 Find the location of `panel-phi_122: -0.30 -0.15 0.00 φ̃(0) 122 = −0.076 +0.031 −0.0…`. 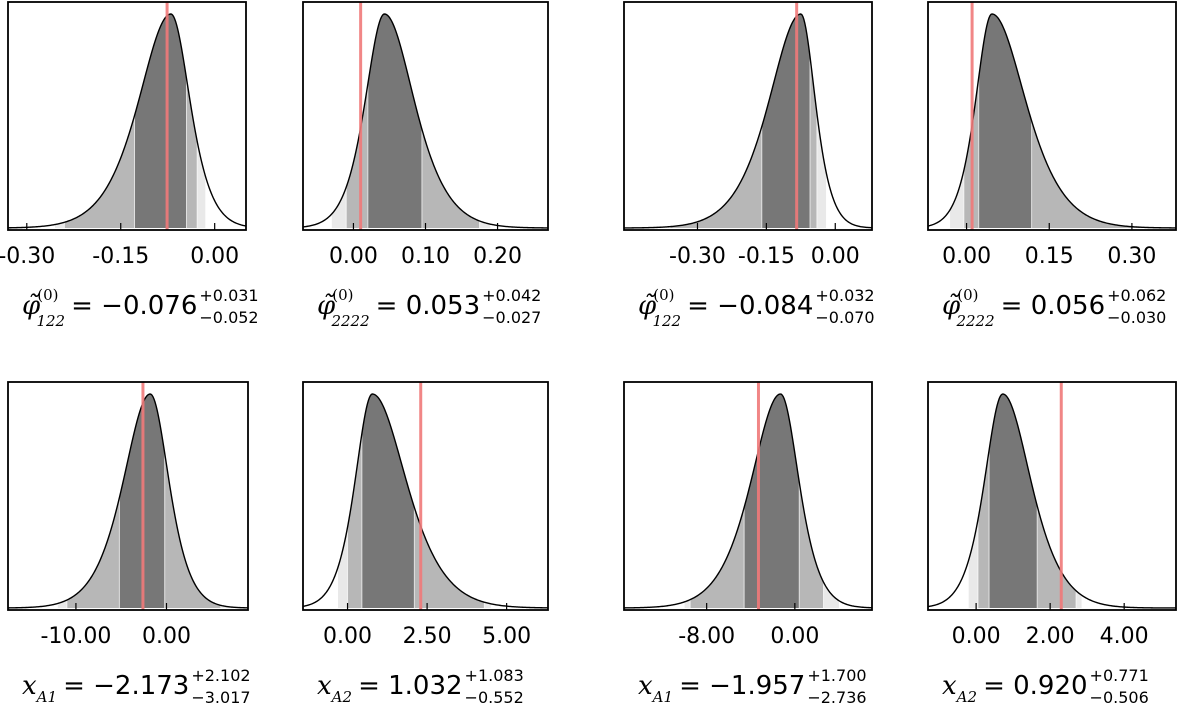

panel-phi_122: -0.30 -0.15 0.00 φ̃(0) 122 = −0.076 +0.031 −0.0… is located at coordinates (129, 165).